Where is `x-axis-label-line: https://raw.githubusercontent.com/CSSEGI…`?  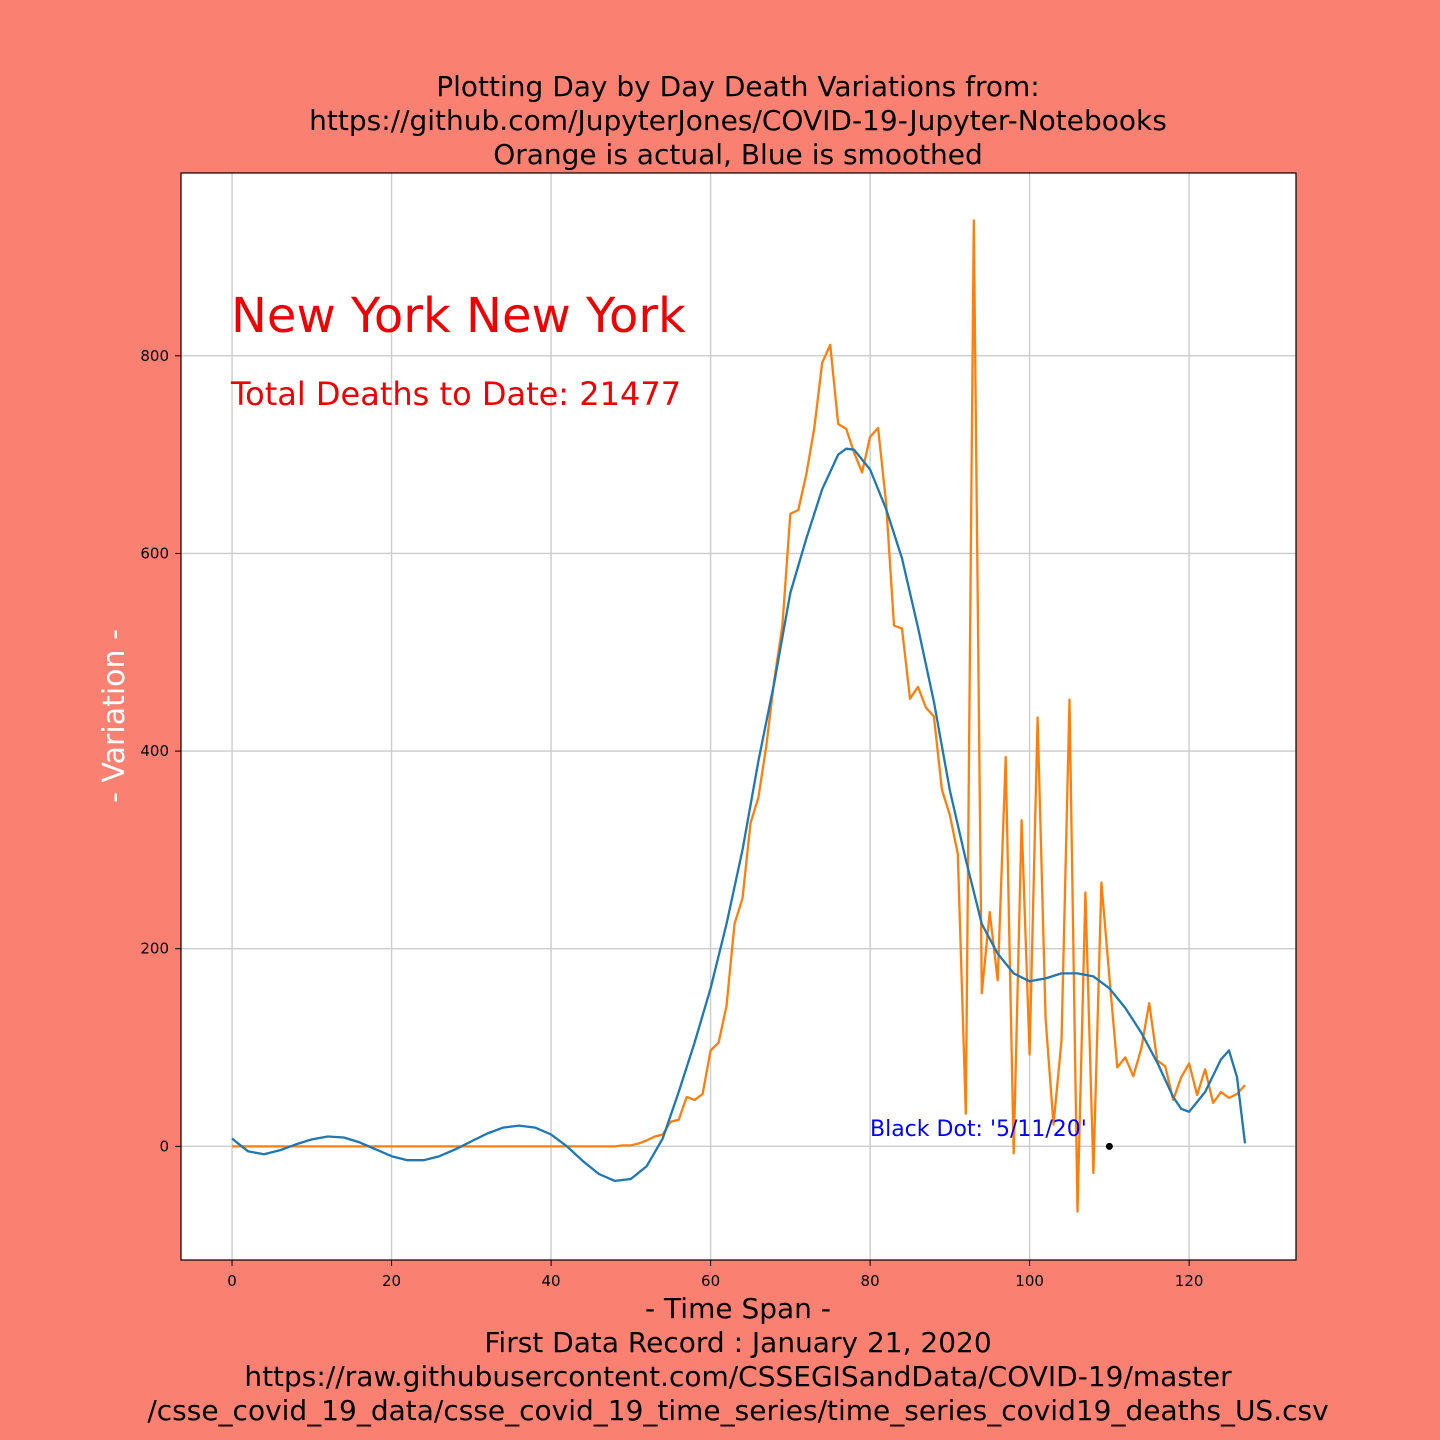 x-axis-label-line: https://raw.githubusercontent.com/CSSEGI… is located at coordinates (738, 1376).